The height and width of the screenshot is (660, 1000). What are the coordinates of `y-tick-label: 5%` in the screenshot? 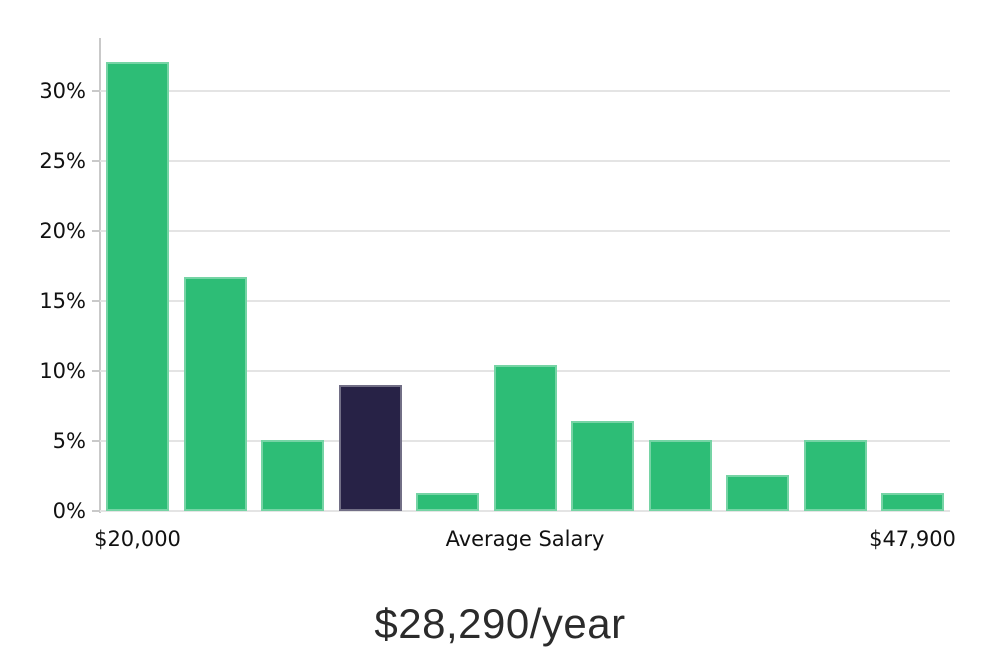 It's located at (69, 441).